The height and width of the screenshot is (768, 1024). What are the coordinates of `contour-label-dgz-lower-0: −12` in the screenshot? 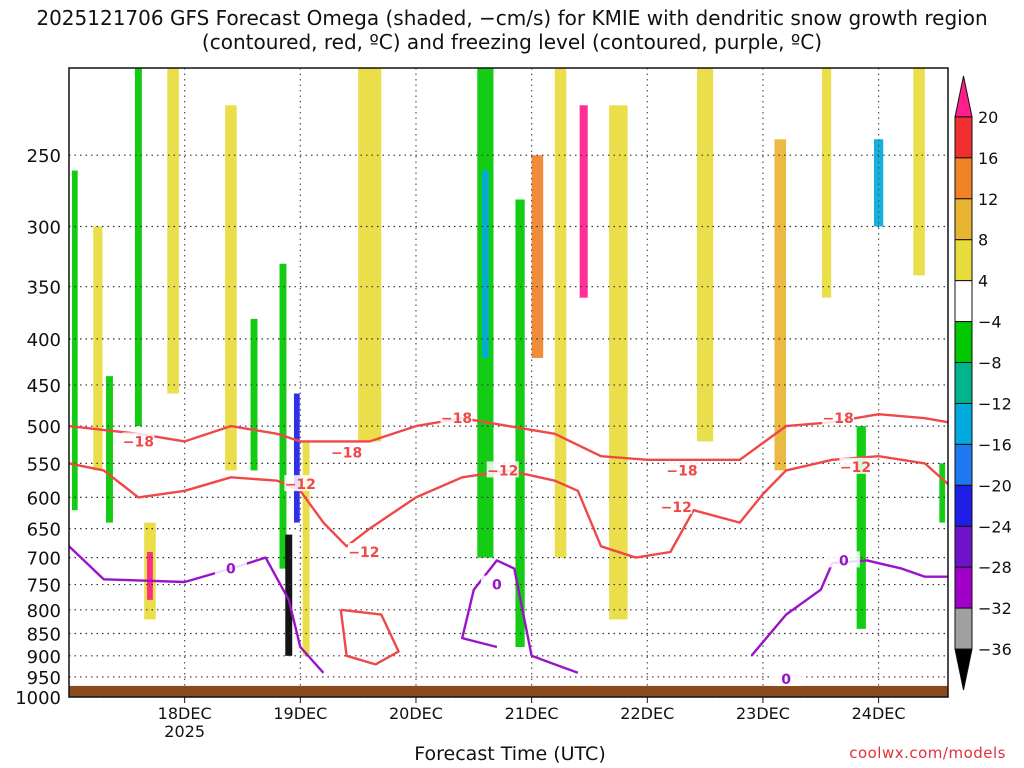 It's located at (300, 485).